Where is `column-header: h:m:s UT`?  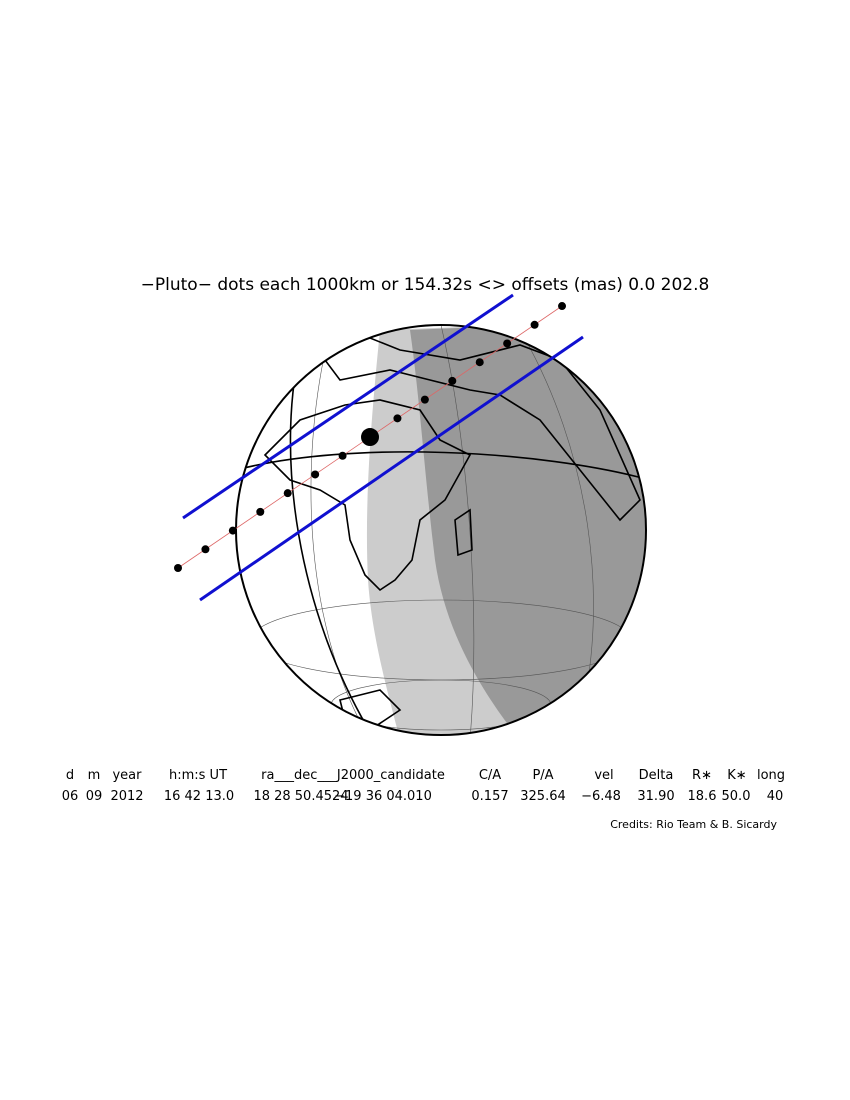 column-header: h:m:s UT is located at coordinates (198, 775).